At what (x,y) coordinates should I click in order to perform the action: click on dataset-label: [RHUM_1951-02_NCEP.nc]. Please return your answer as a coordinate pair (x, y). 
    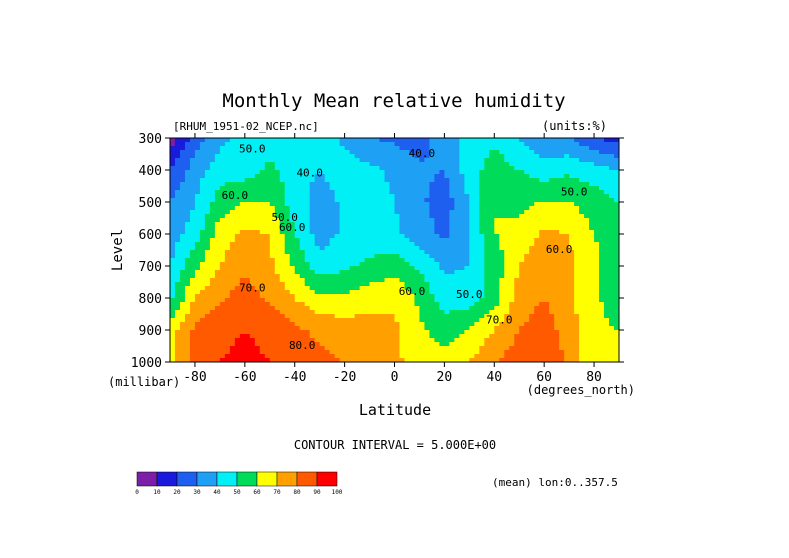
    Looking at the image, I should click on (246, 126).